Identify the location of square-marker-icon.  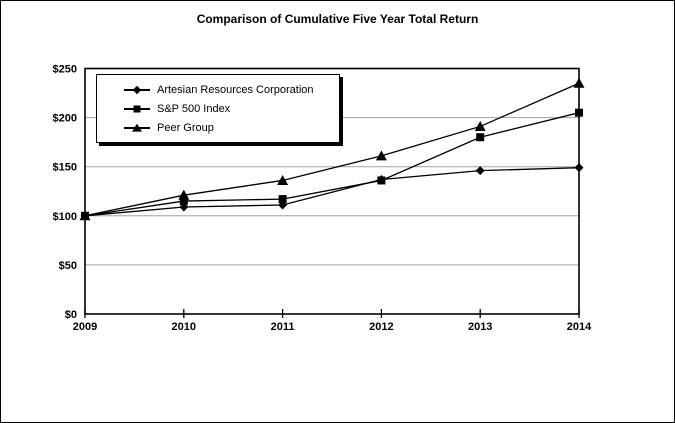
(137, 108).